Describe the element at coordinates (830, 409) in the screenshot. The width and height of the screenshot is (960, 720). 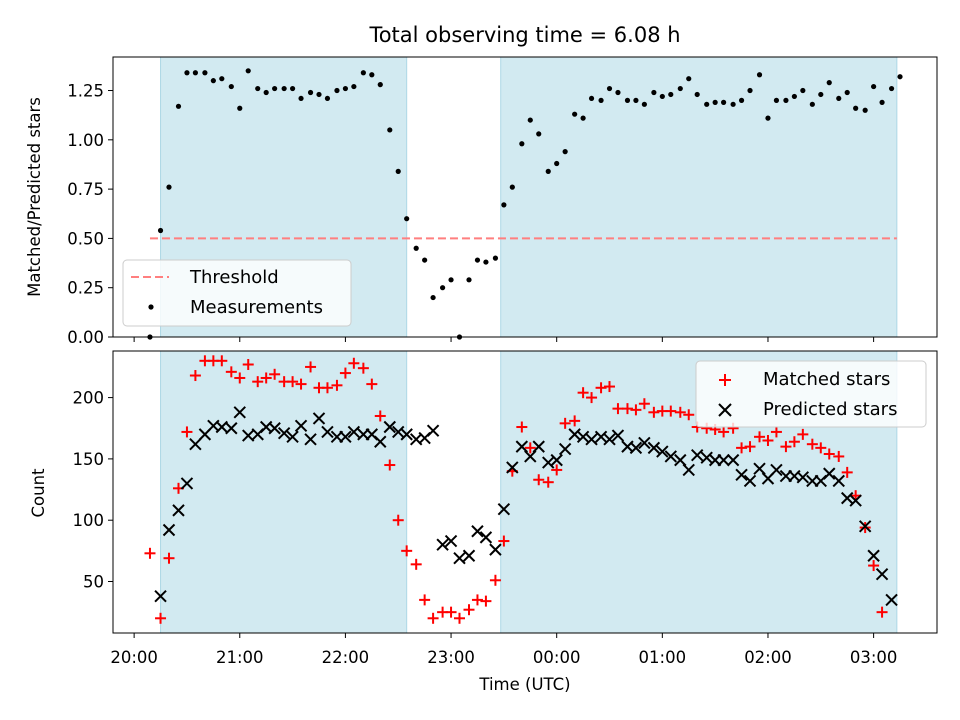
I see `legend-predicted-label: Predicted stars` at that location.